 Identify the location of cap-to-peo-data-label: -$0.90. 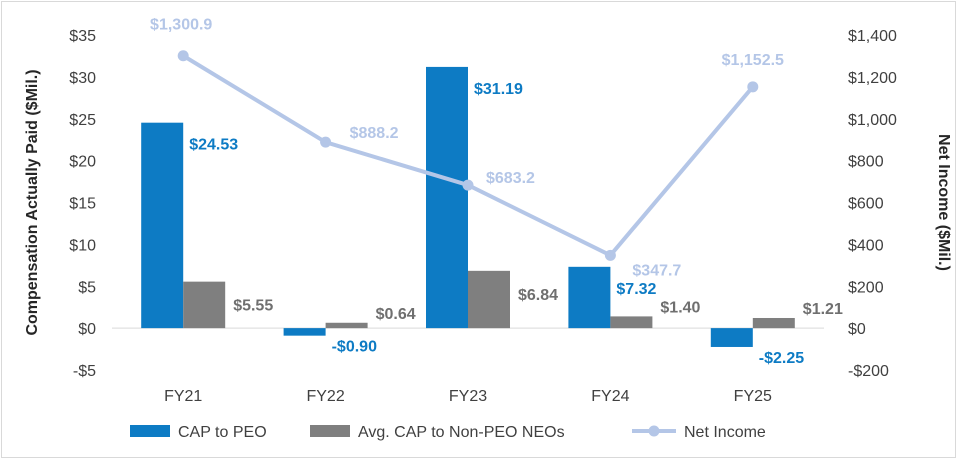
(354, 347).